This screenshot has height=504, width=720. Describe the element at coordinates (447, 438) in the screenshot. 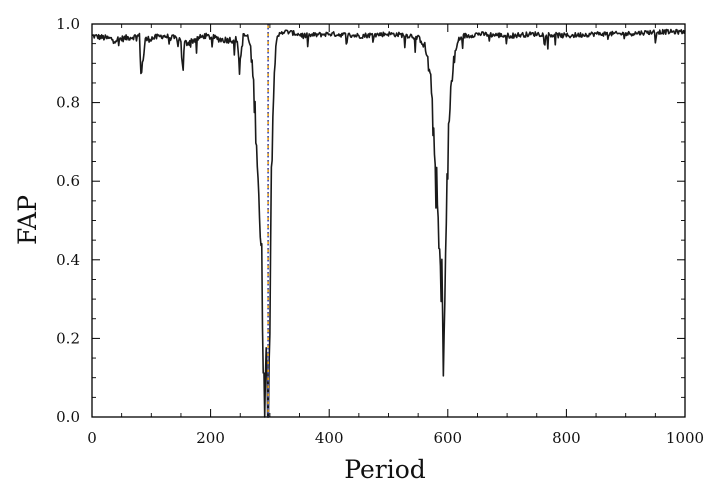

I see `x-tick-label: 600` at that location.